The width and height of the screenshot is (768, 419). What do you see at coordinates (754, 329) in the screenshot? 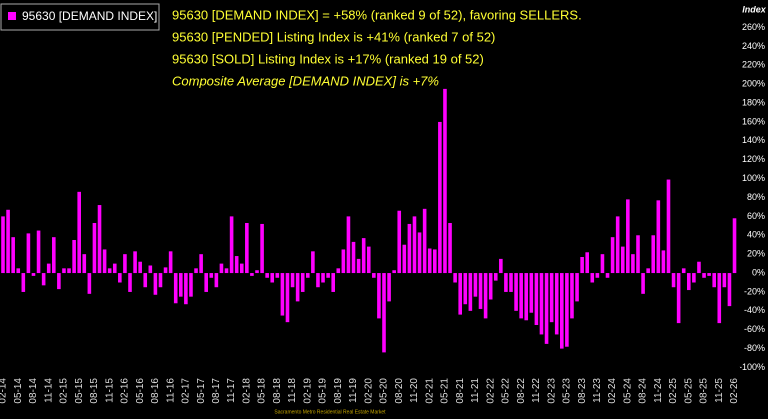
I see `y-tick-label: -60%` at bounding box center [754, 329].